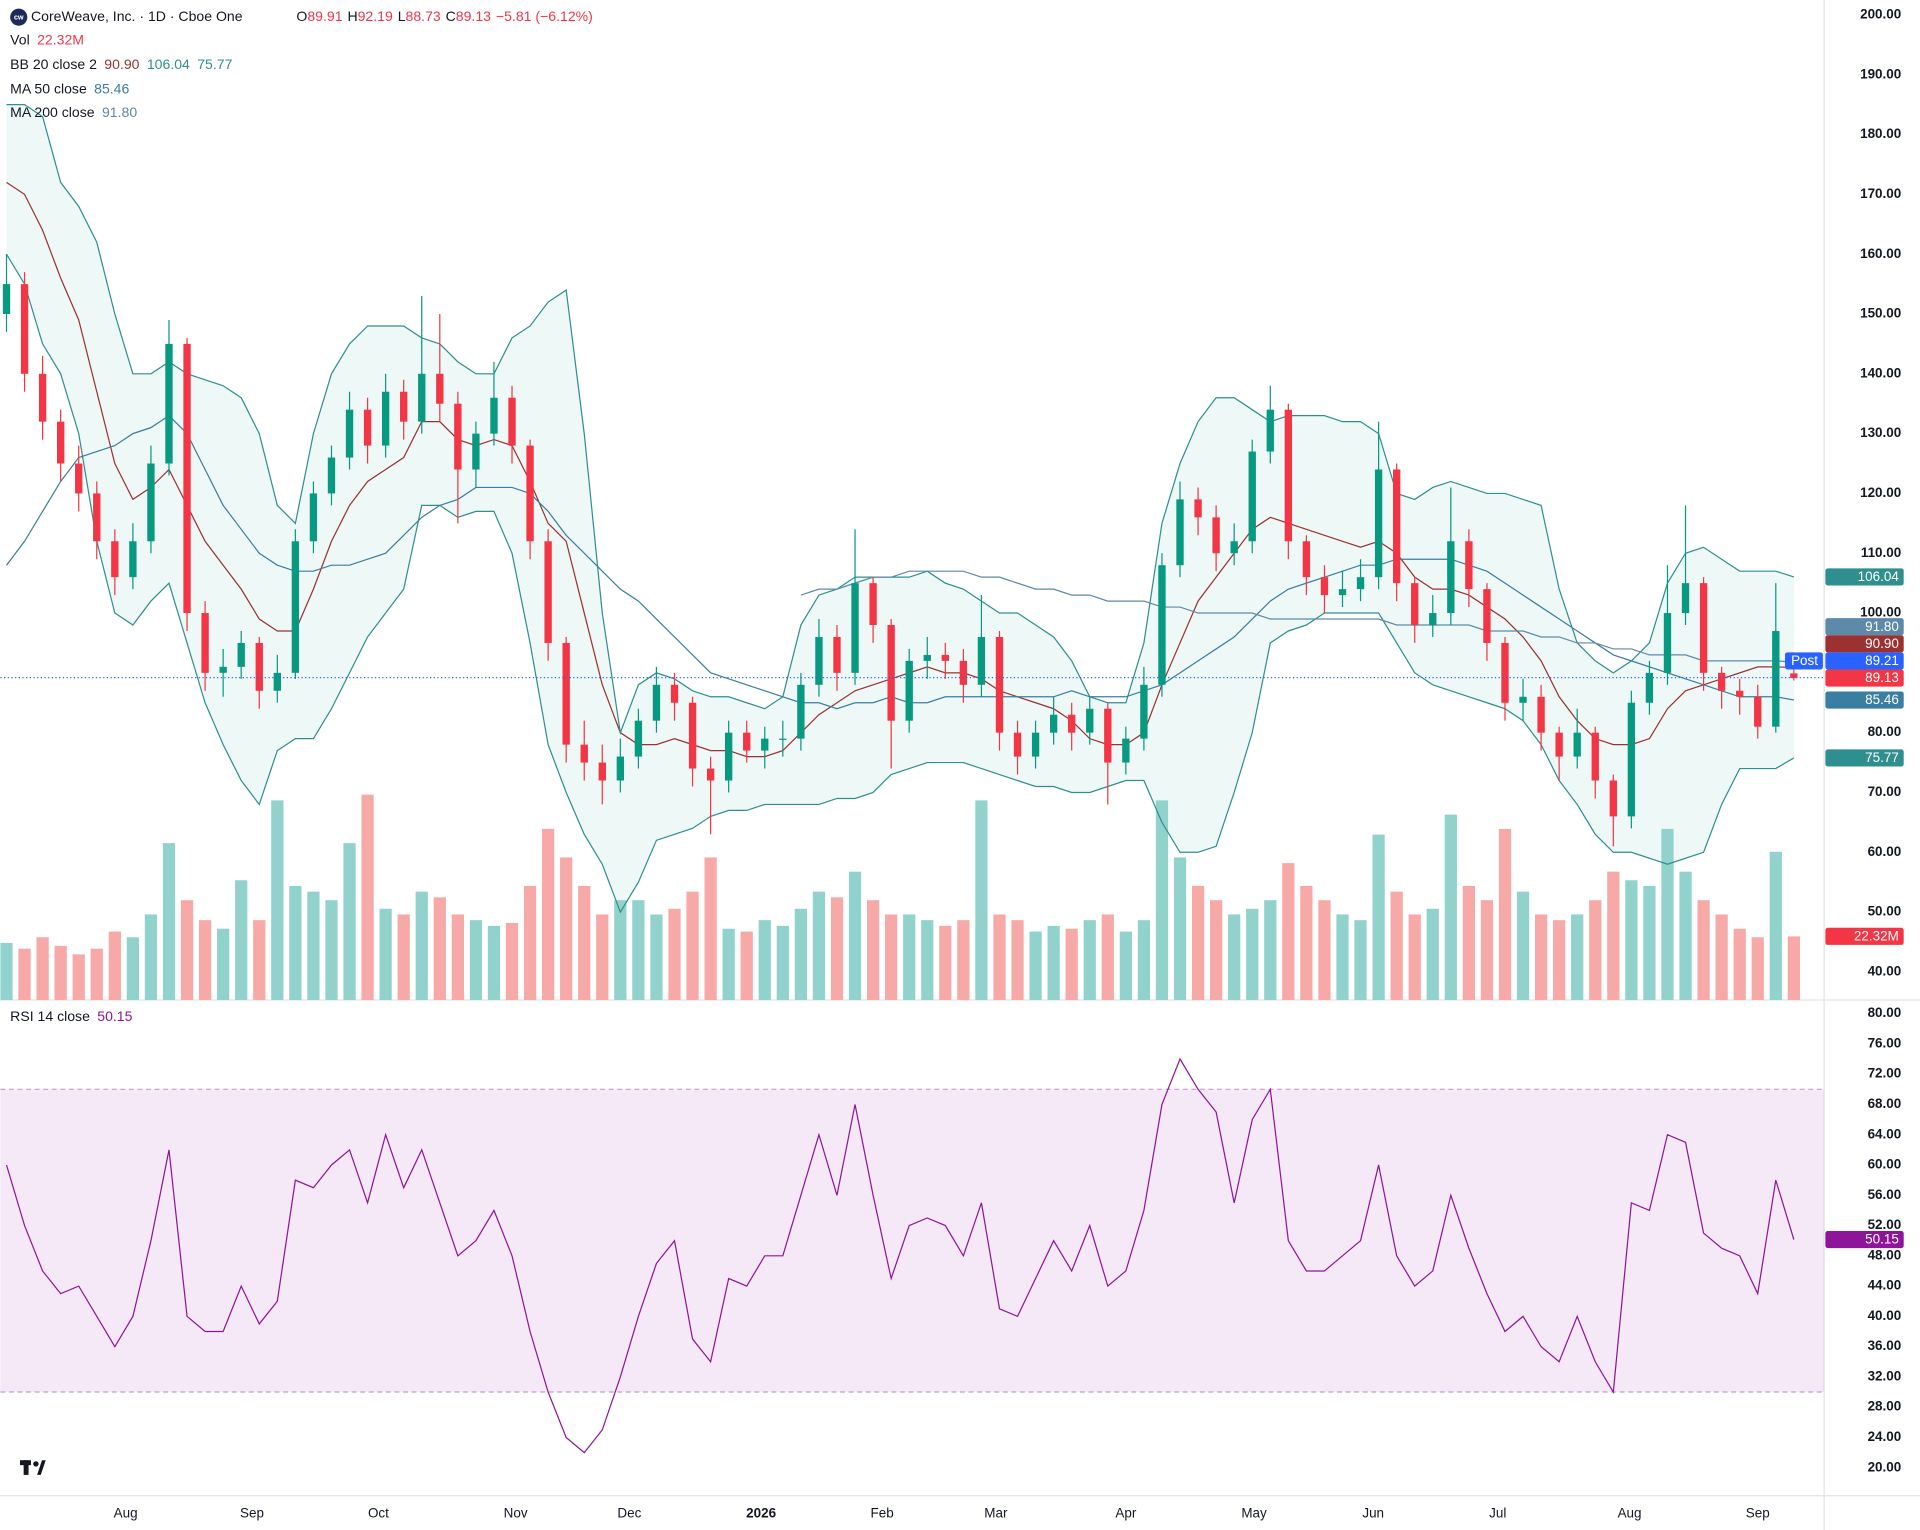 The height and width of the screenshot is (1530, 1920). Describe the element at coordinates (41, 1467) in the screenshot. I see `tv-logo-part` at that location.